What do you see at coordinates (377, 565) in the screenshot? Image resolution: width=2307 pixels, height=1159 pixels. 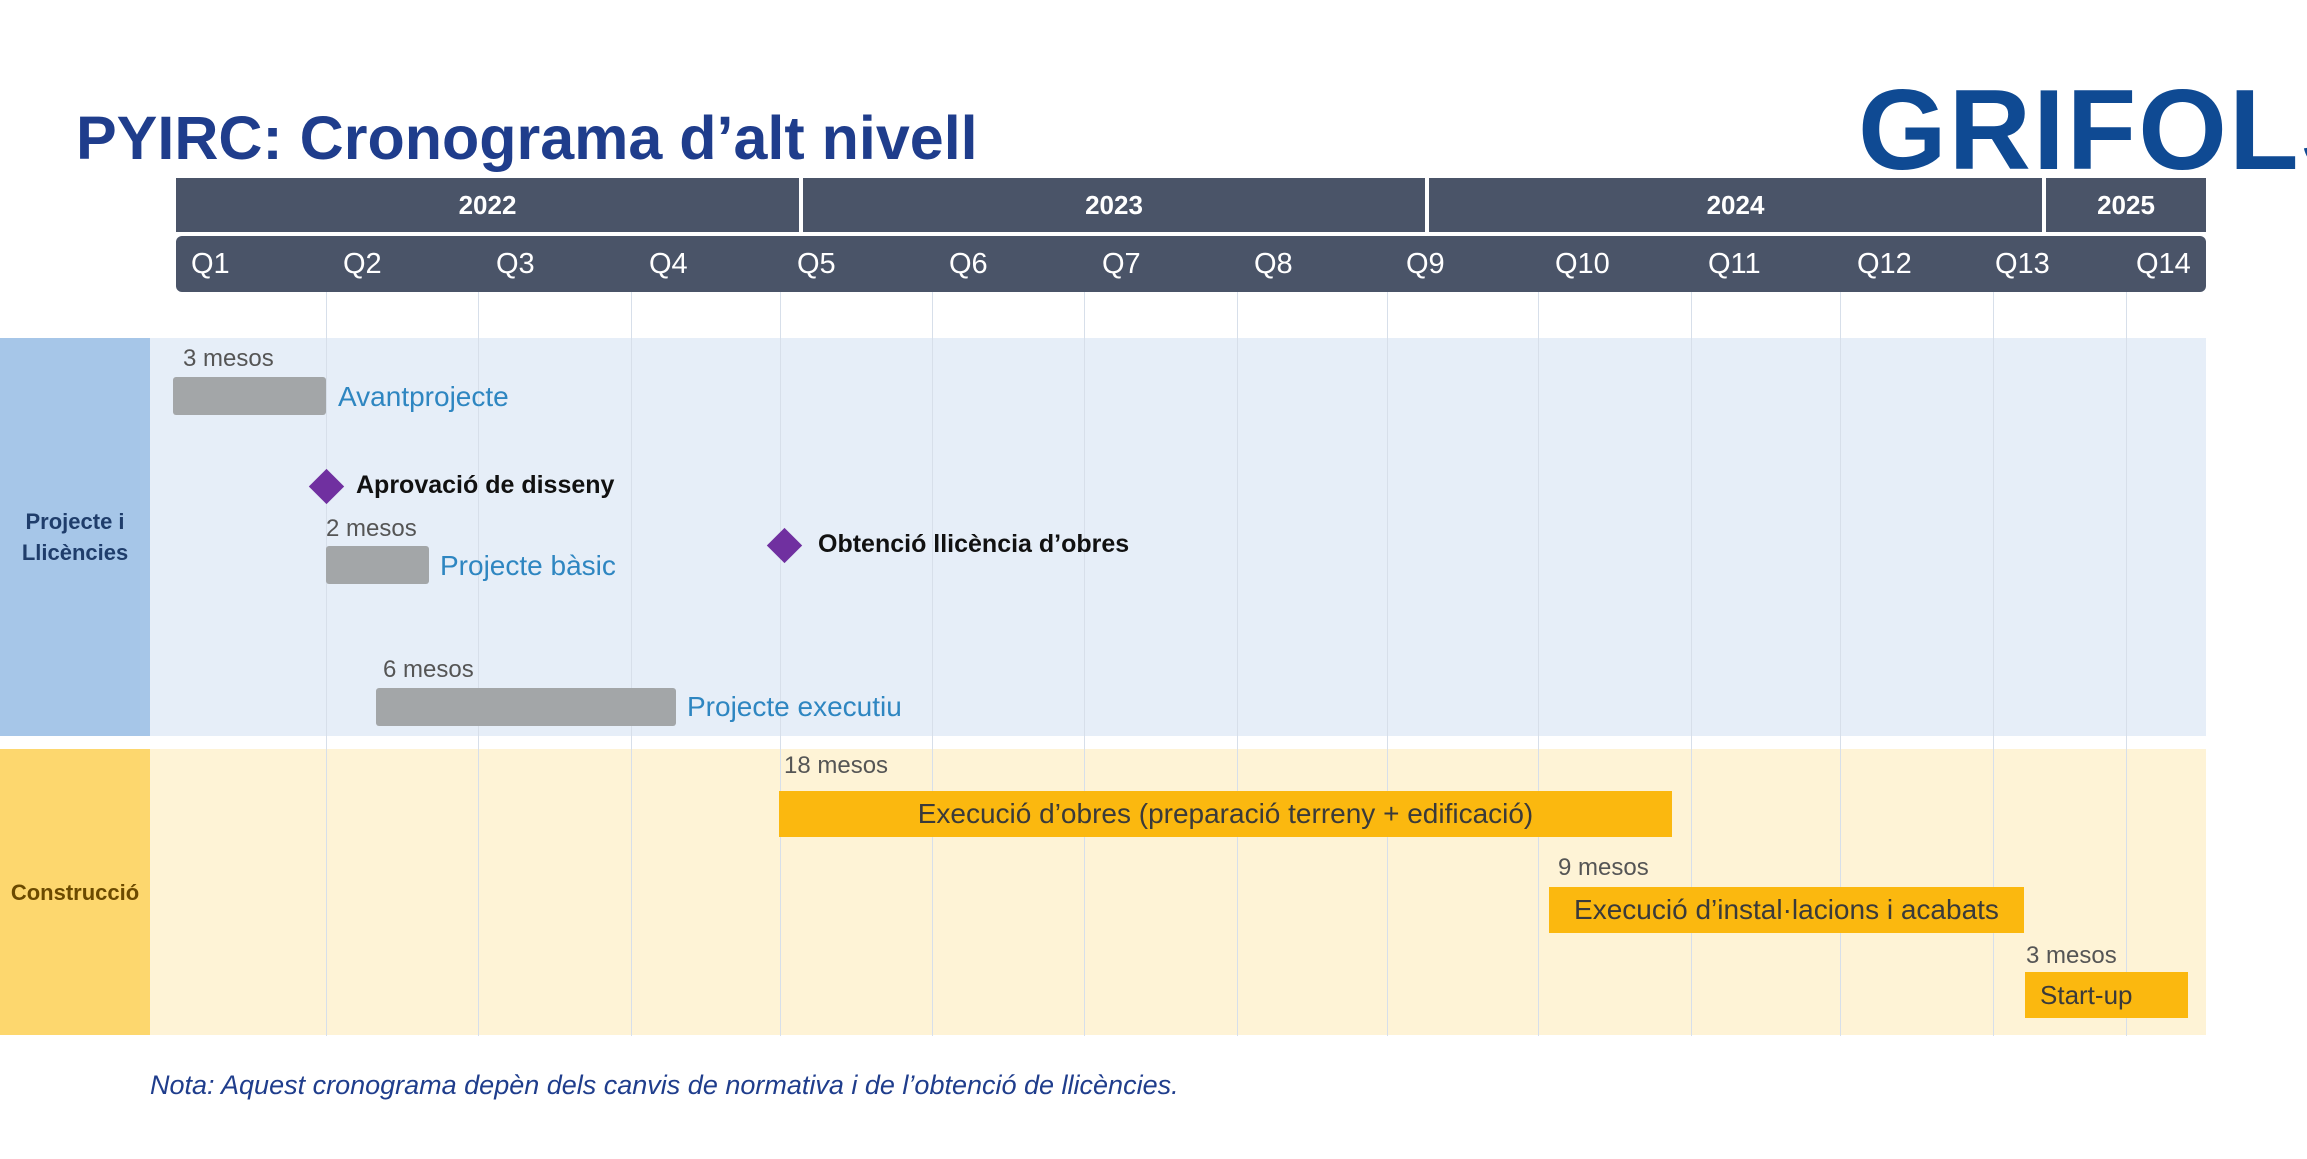 I see `task-bar-projecte-basic` at bounding box center [377, 565].